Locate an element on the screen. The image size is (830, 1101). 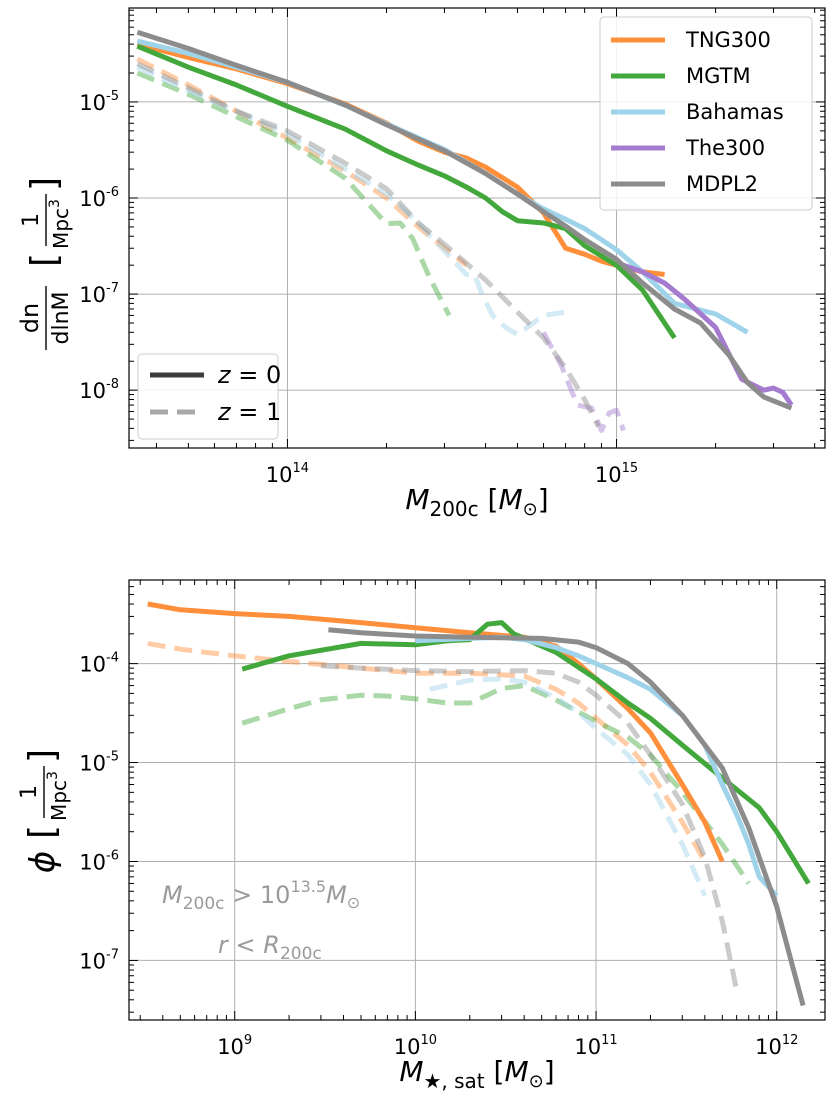
label-subscript: ★, sat is located at coordinates (453, 1081).